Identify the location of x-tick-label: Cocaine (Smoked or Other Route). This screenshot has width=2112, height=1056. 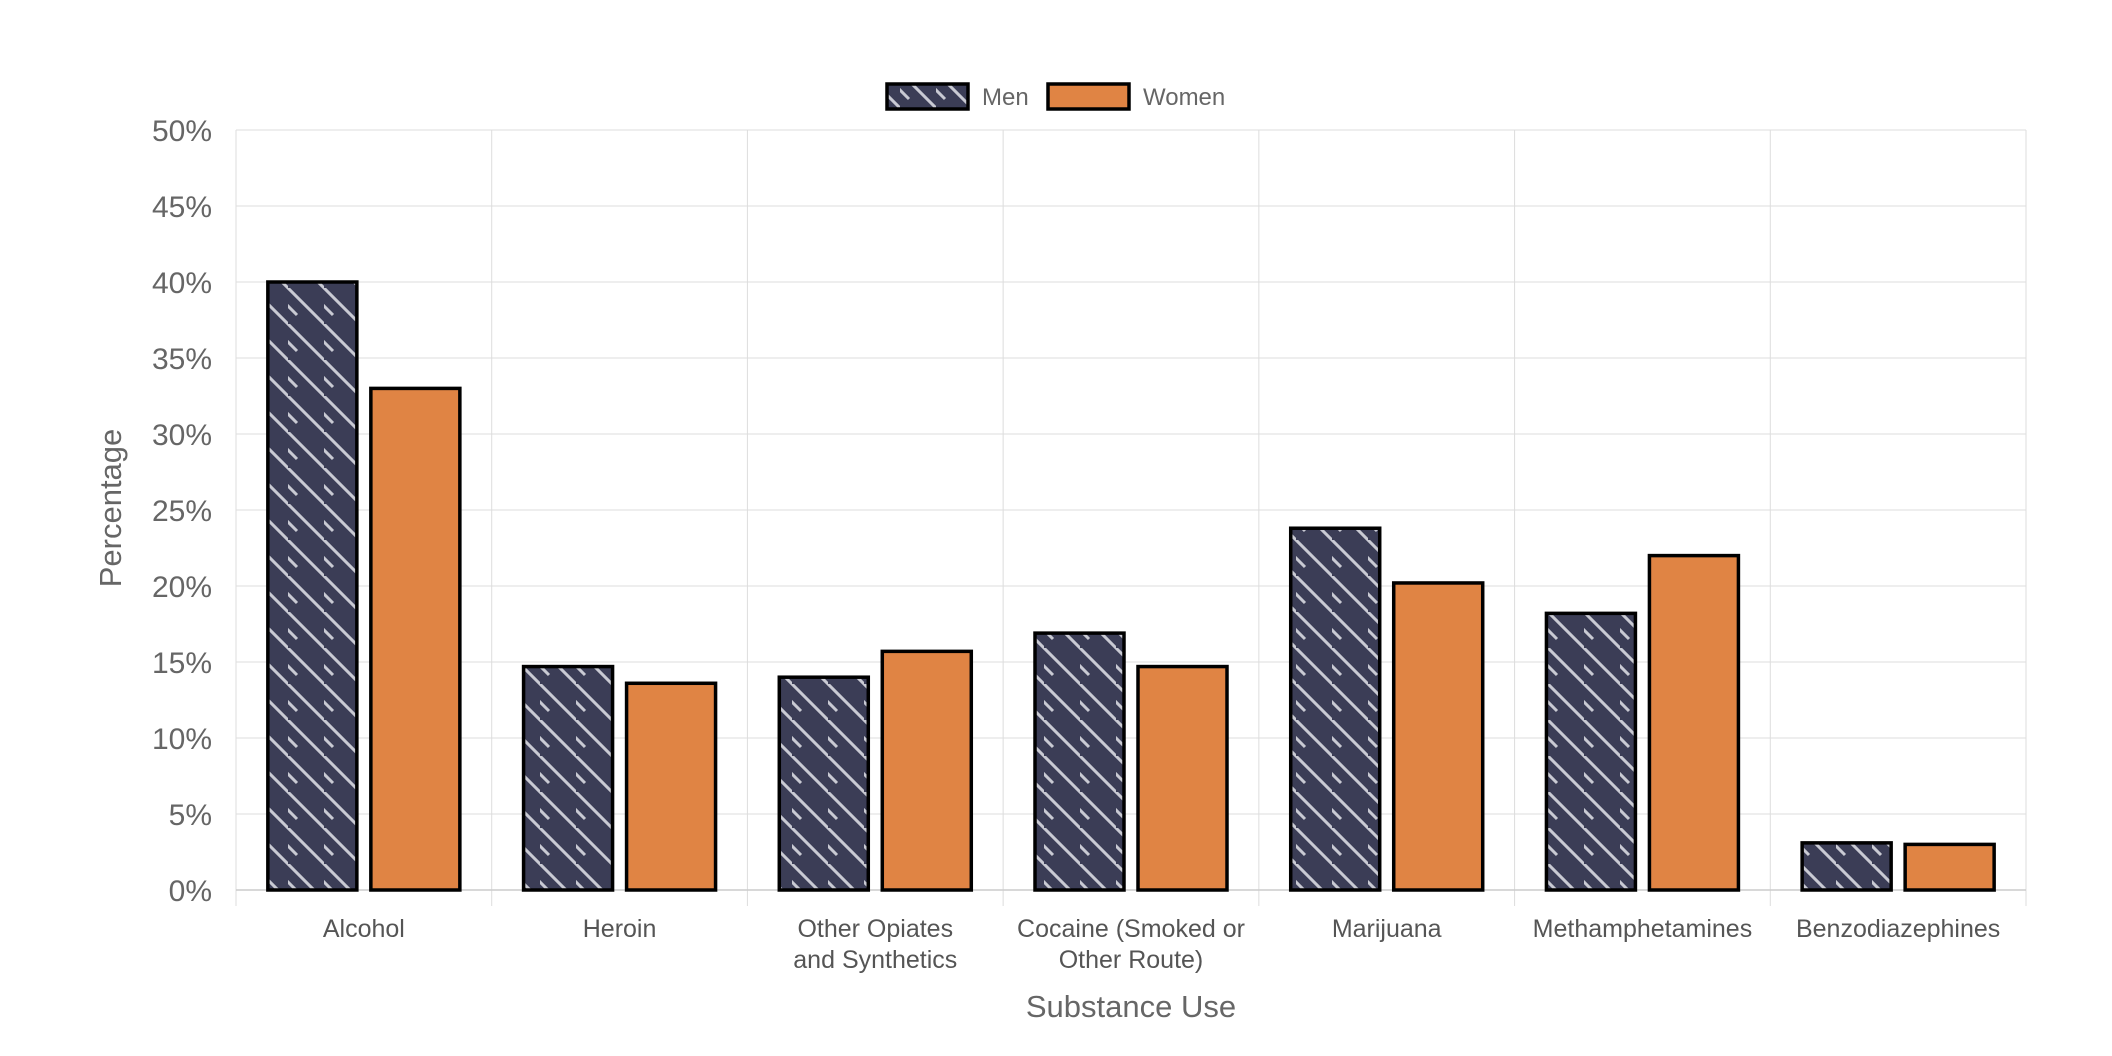
(1131, 944).